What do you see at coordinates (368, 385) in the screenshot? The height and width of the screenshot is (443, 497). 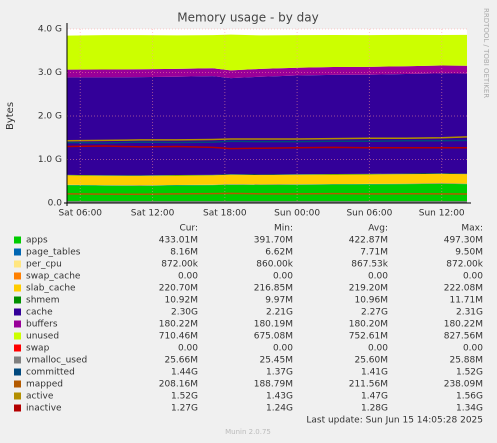 I see `stat-value: 211.56M` at bounding box center [368, 385].